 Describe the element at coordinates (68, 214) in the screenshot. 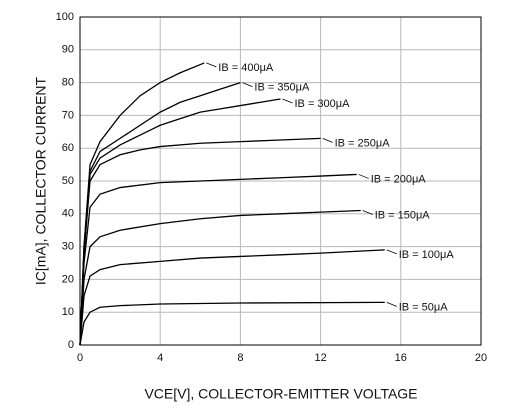

I see `y-tick-label: 40` at that location.